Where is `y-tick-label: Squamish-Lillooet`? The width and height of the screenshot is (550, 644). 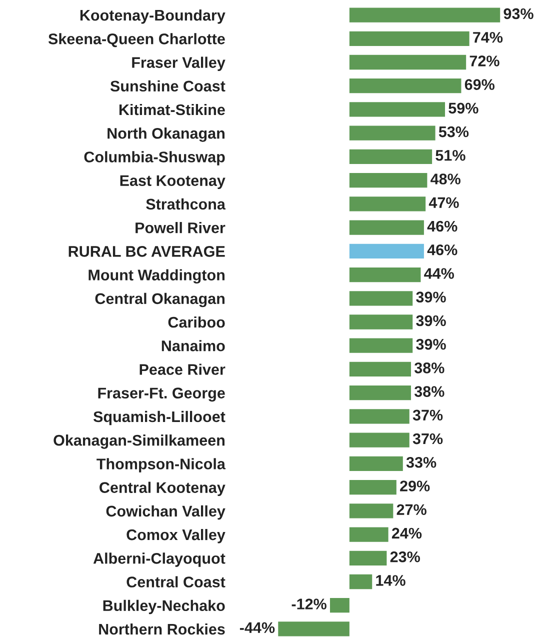 y-tick-label: Squamish-Lillooet is located at coordinates (159, 418).